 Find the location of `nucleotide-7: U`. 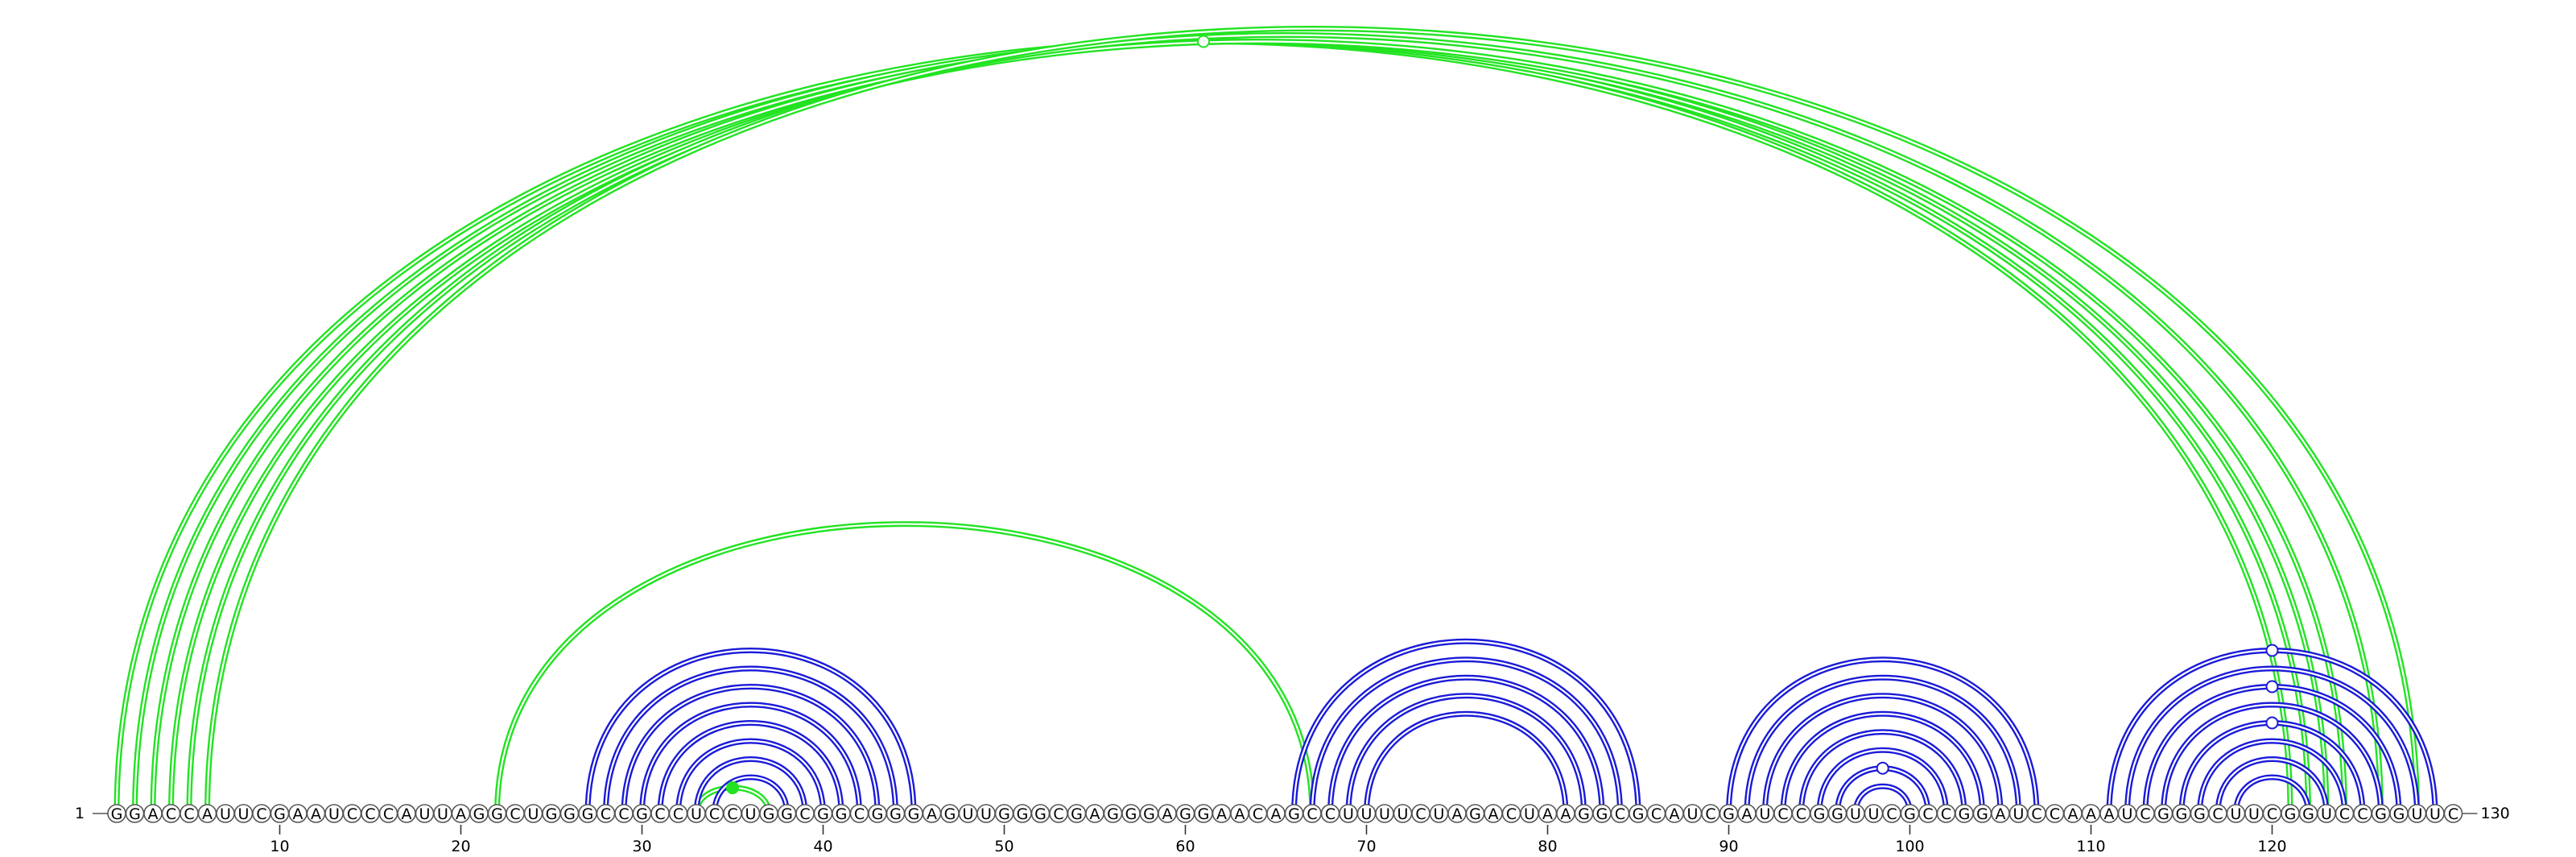

nucleotide-7: U is located at coordinates (225, 813).